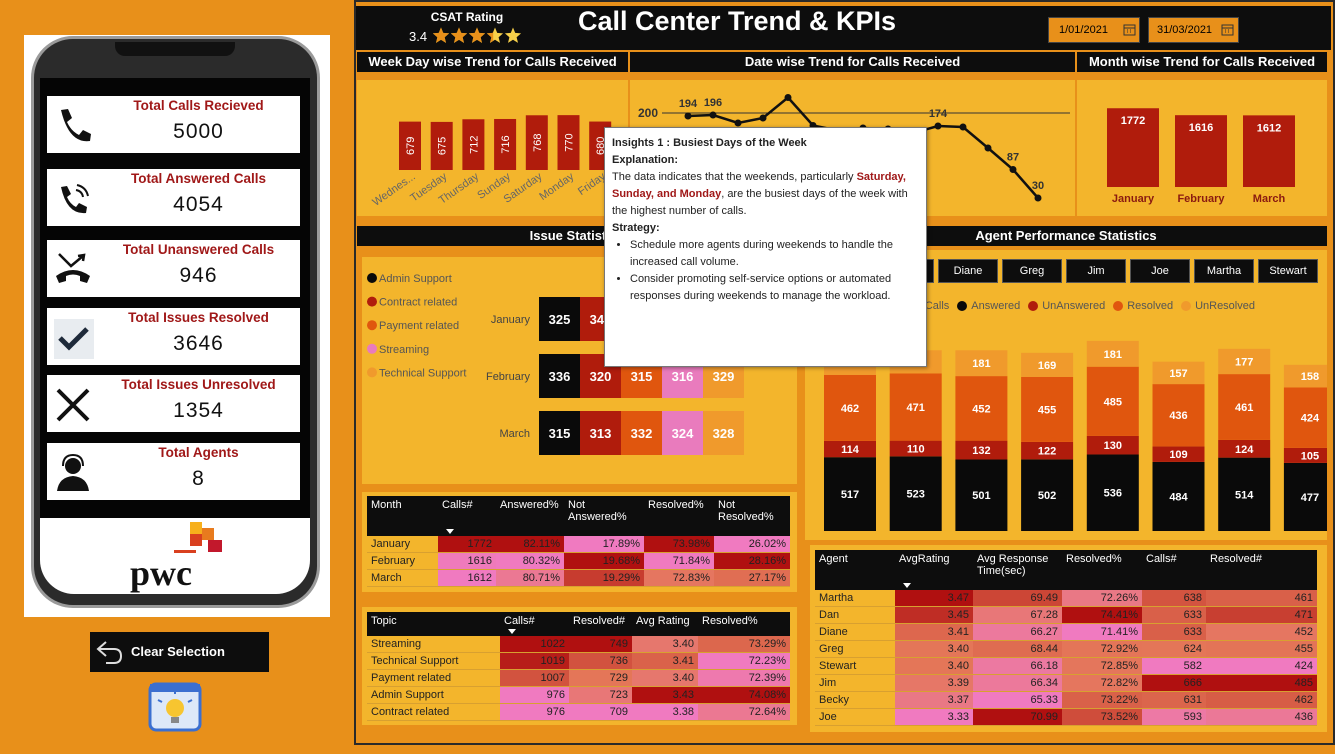 This screenshot has height=754, width=1335. What do you see at coordinates (1160, 271) in the screenshot?
I see `slicer-button: Joe` at bounding box center [1160, 271].